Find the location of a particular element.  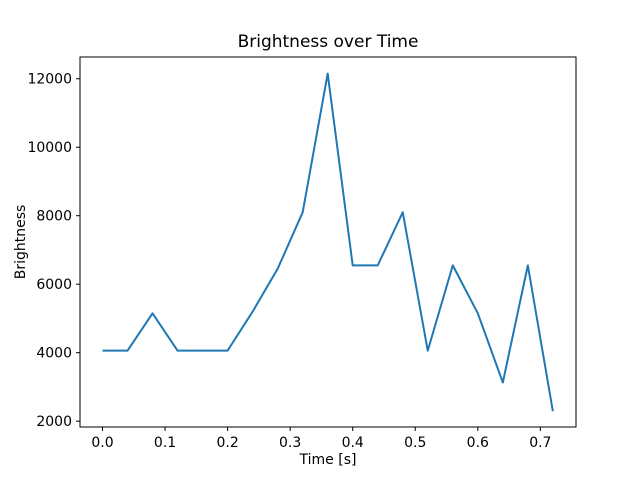

x-tick-label: 0.3 is located at coordinates (290, 443).